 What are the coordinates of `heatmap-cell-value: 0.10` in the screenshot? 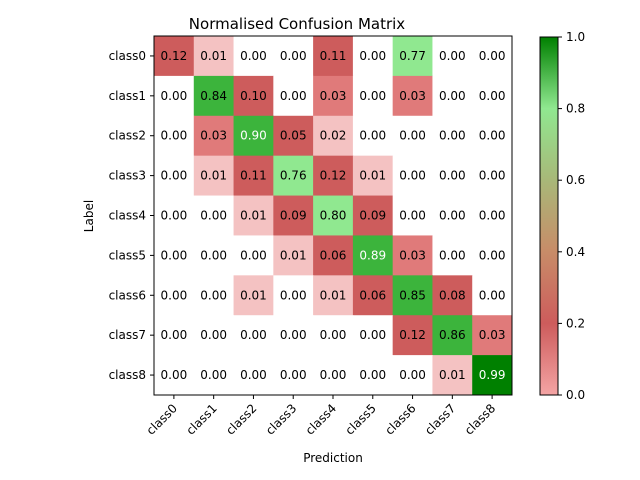 It's located at (253, 96).